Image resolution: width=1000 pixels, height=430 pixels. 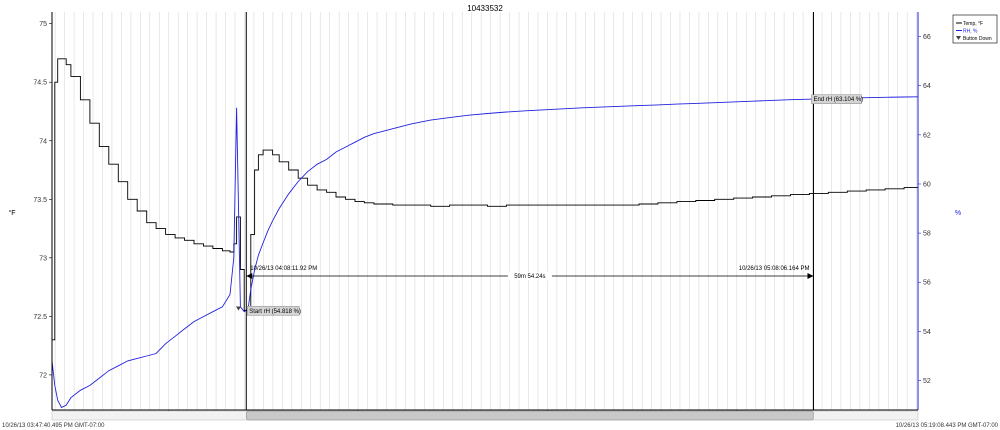 What do you see at coordinates (977, 39) in the screenshot?
I see `legend-label-button-down: Button Down` at bounding box center [977, 39].